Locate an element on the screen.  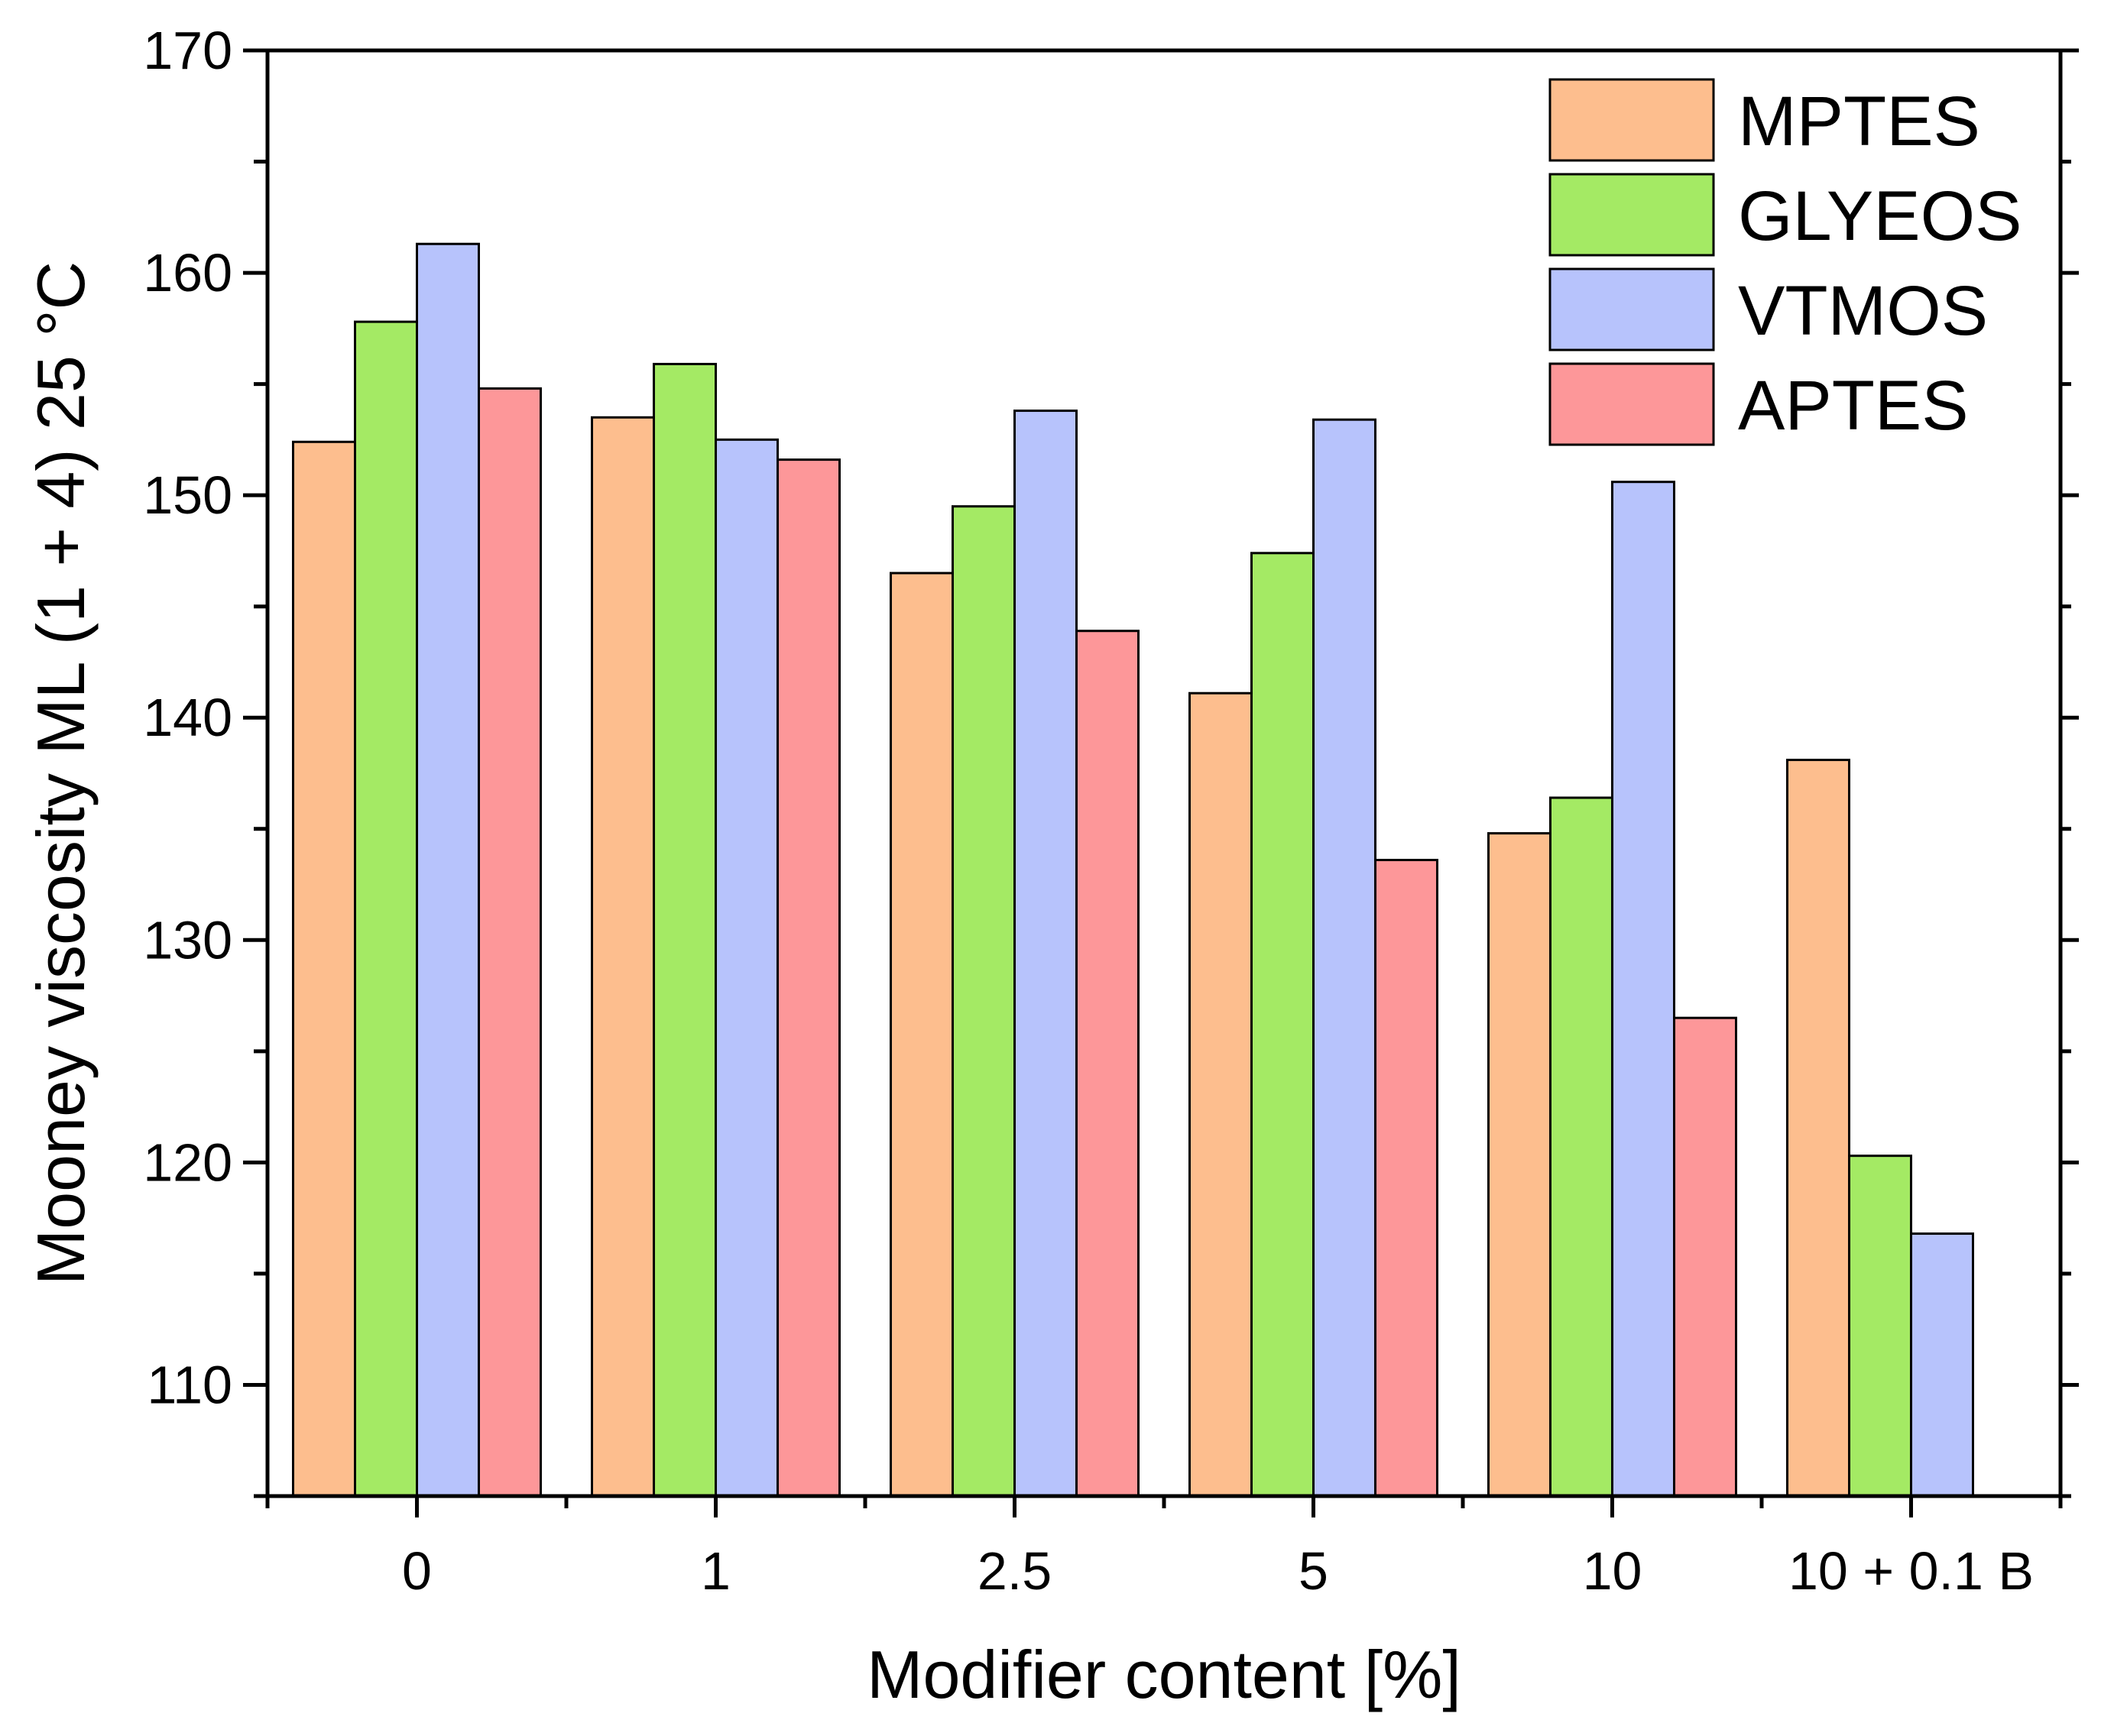
y-tick-label: 140 is located at coordinates (187, 717).